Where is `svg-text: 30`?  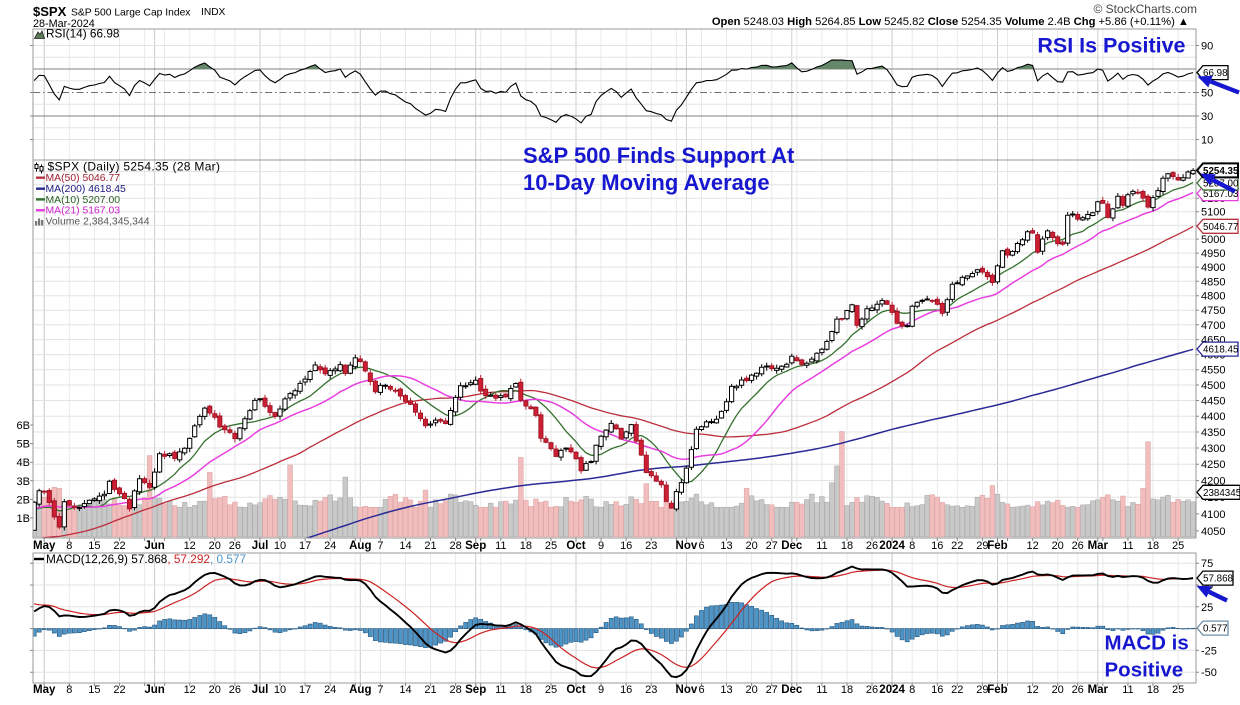 svg-text: 30 is located at coordinates (1207, 117).